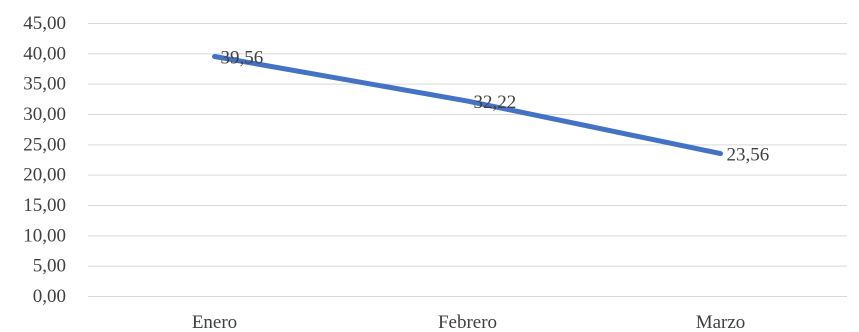 Image resolution: width=859 pixels, height=332 pixels. Describe the element at coordinates (242, 58) in the screenshot. I see `data-label-enero: 39,56` at that location.